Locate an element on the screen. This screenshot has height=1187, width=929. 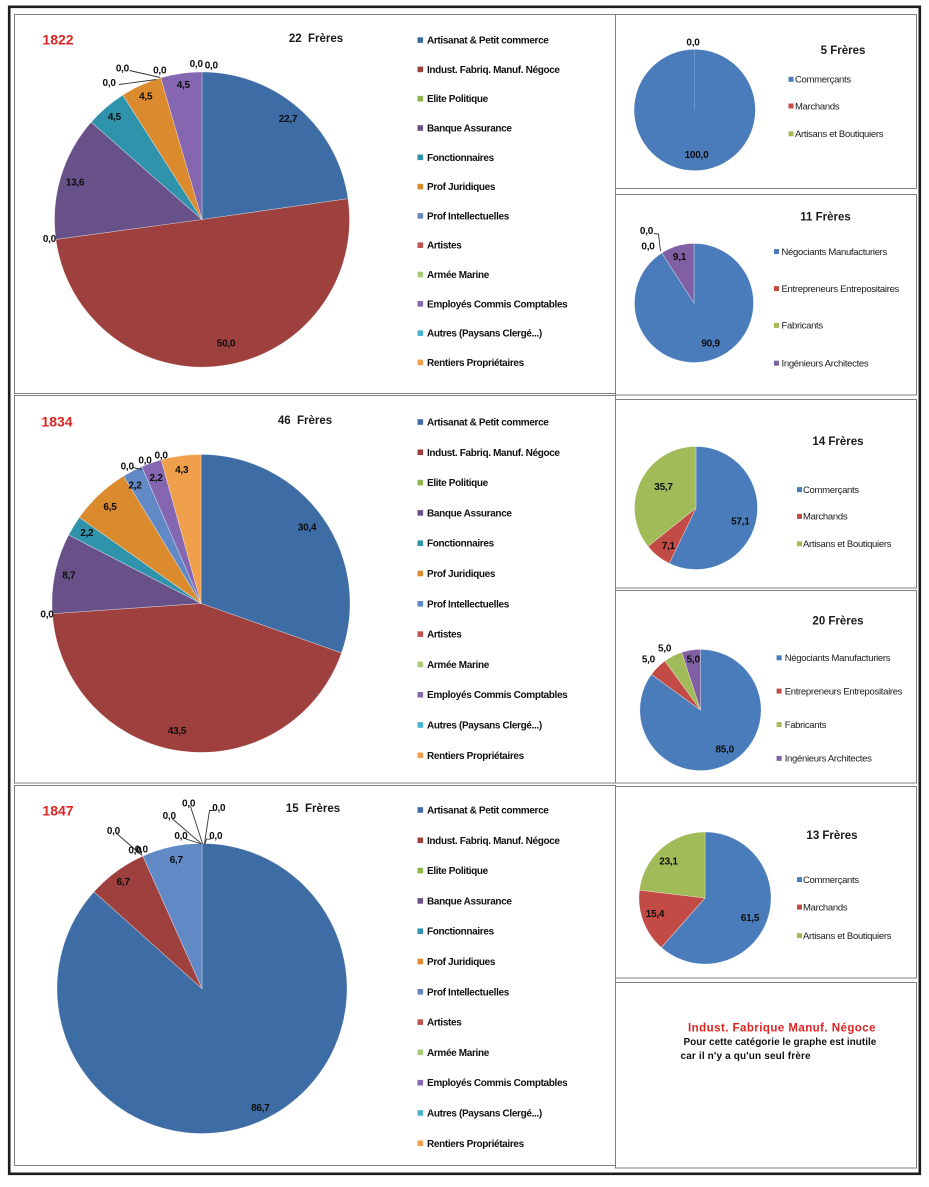
svg-text: 20 Frères is located at coordinates (837, 622).